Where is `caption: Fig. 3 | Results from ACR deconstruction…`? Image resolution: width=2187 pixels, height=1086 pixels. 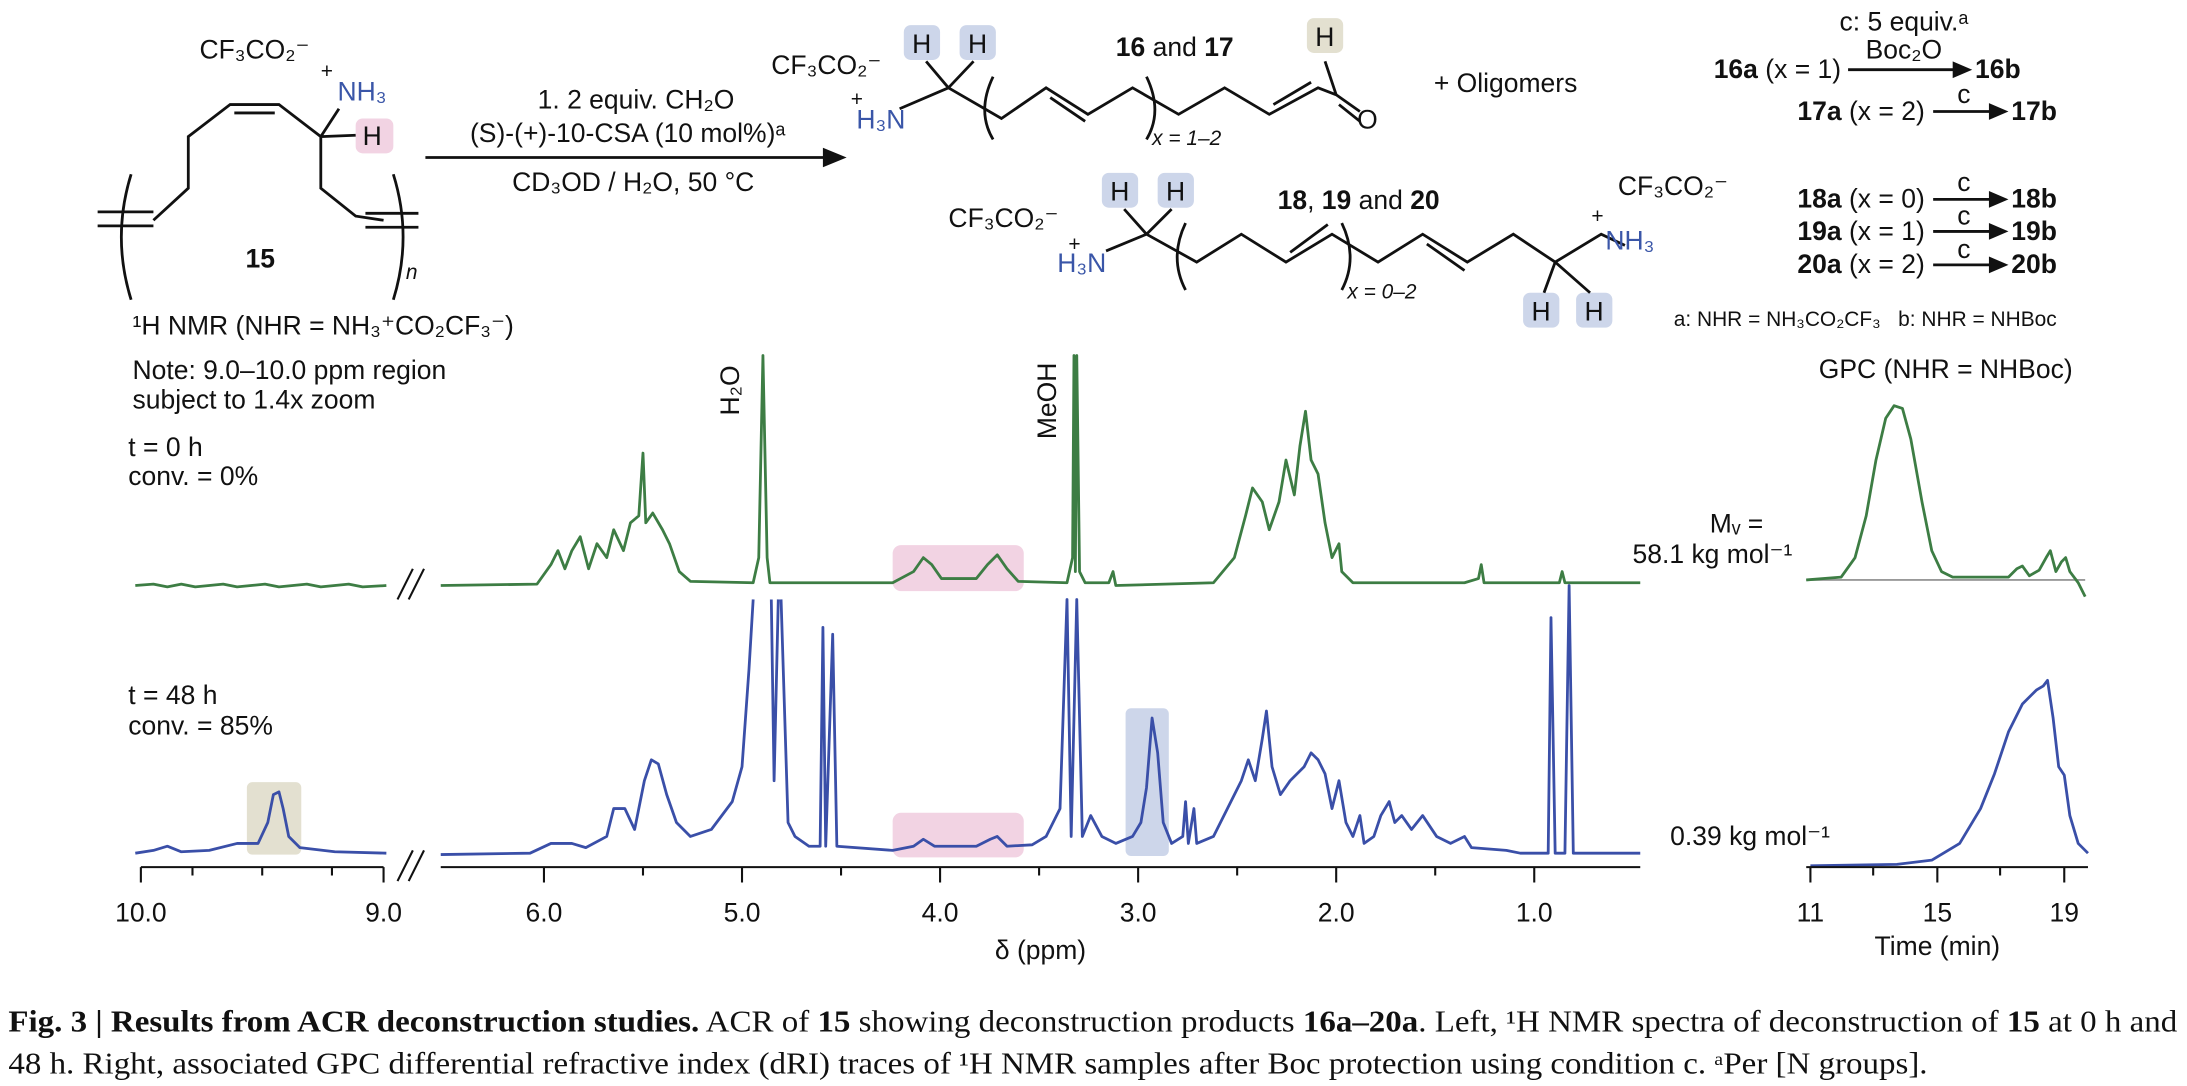 caption: Fig. 3 | Results from ACR deconstruction… is located at coordinates (1092, 1043).